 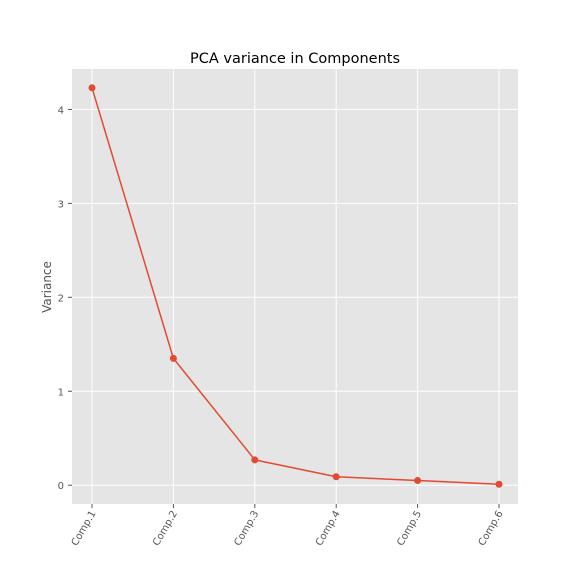 I want to click on chart-title: PCA variance in Components, so click(x=295, y=59).